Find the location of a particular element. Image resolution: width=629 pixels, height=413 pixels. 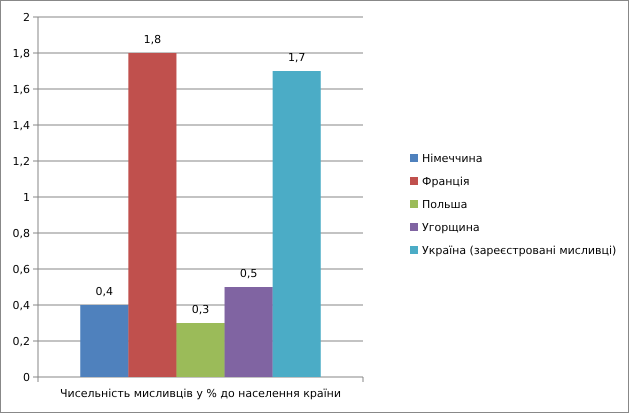

data-label: 1,7 is located at coordinates (297, 57).